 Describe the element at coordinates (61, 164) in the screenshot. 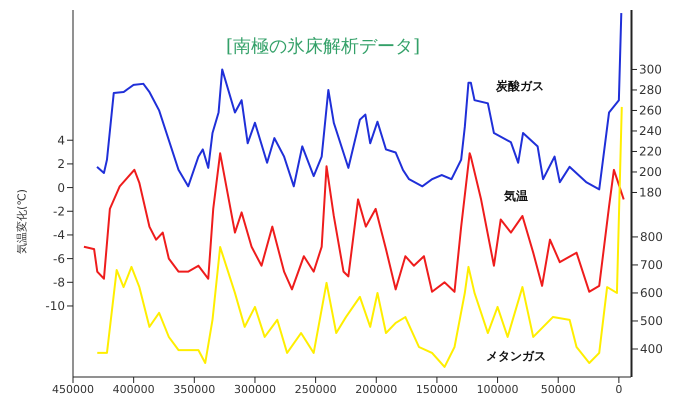

I see `y-tick-label: 2` at that location.